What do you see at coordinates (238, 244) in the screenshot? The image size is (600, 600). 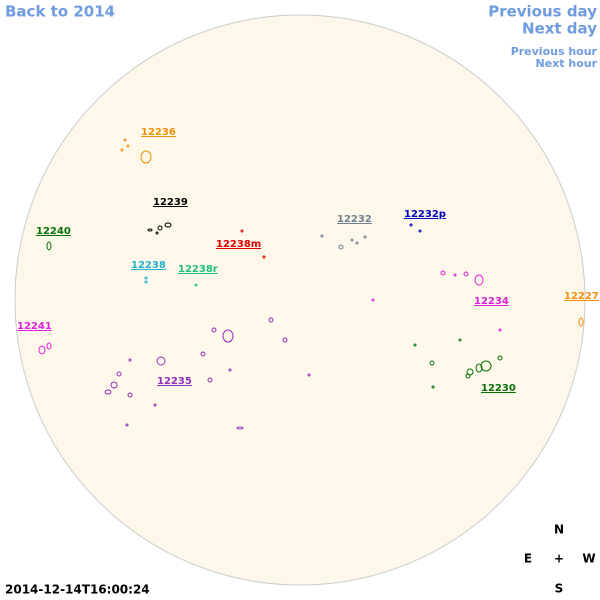 I see `region-label: 12238m` at bounding box center [238, 244].